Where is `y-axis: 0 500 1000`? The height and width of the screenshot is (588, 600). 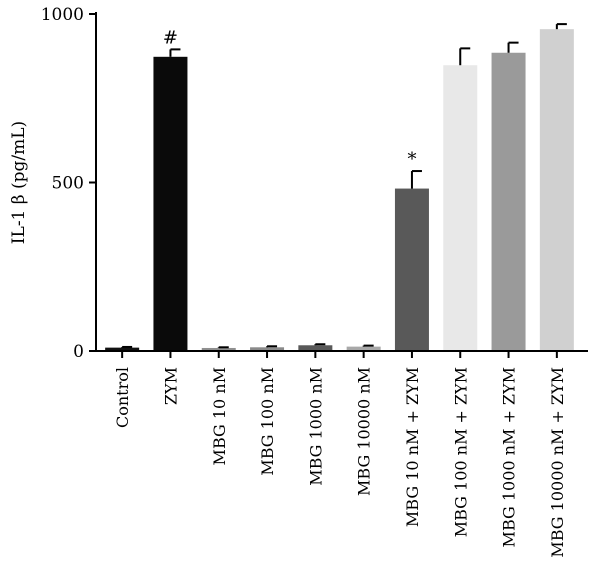
y-axis: 0 500 1000 is located at coordinates (69, 183).